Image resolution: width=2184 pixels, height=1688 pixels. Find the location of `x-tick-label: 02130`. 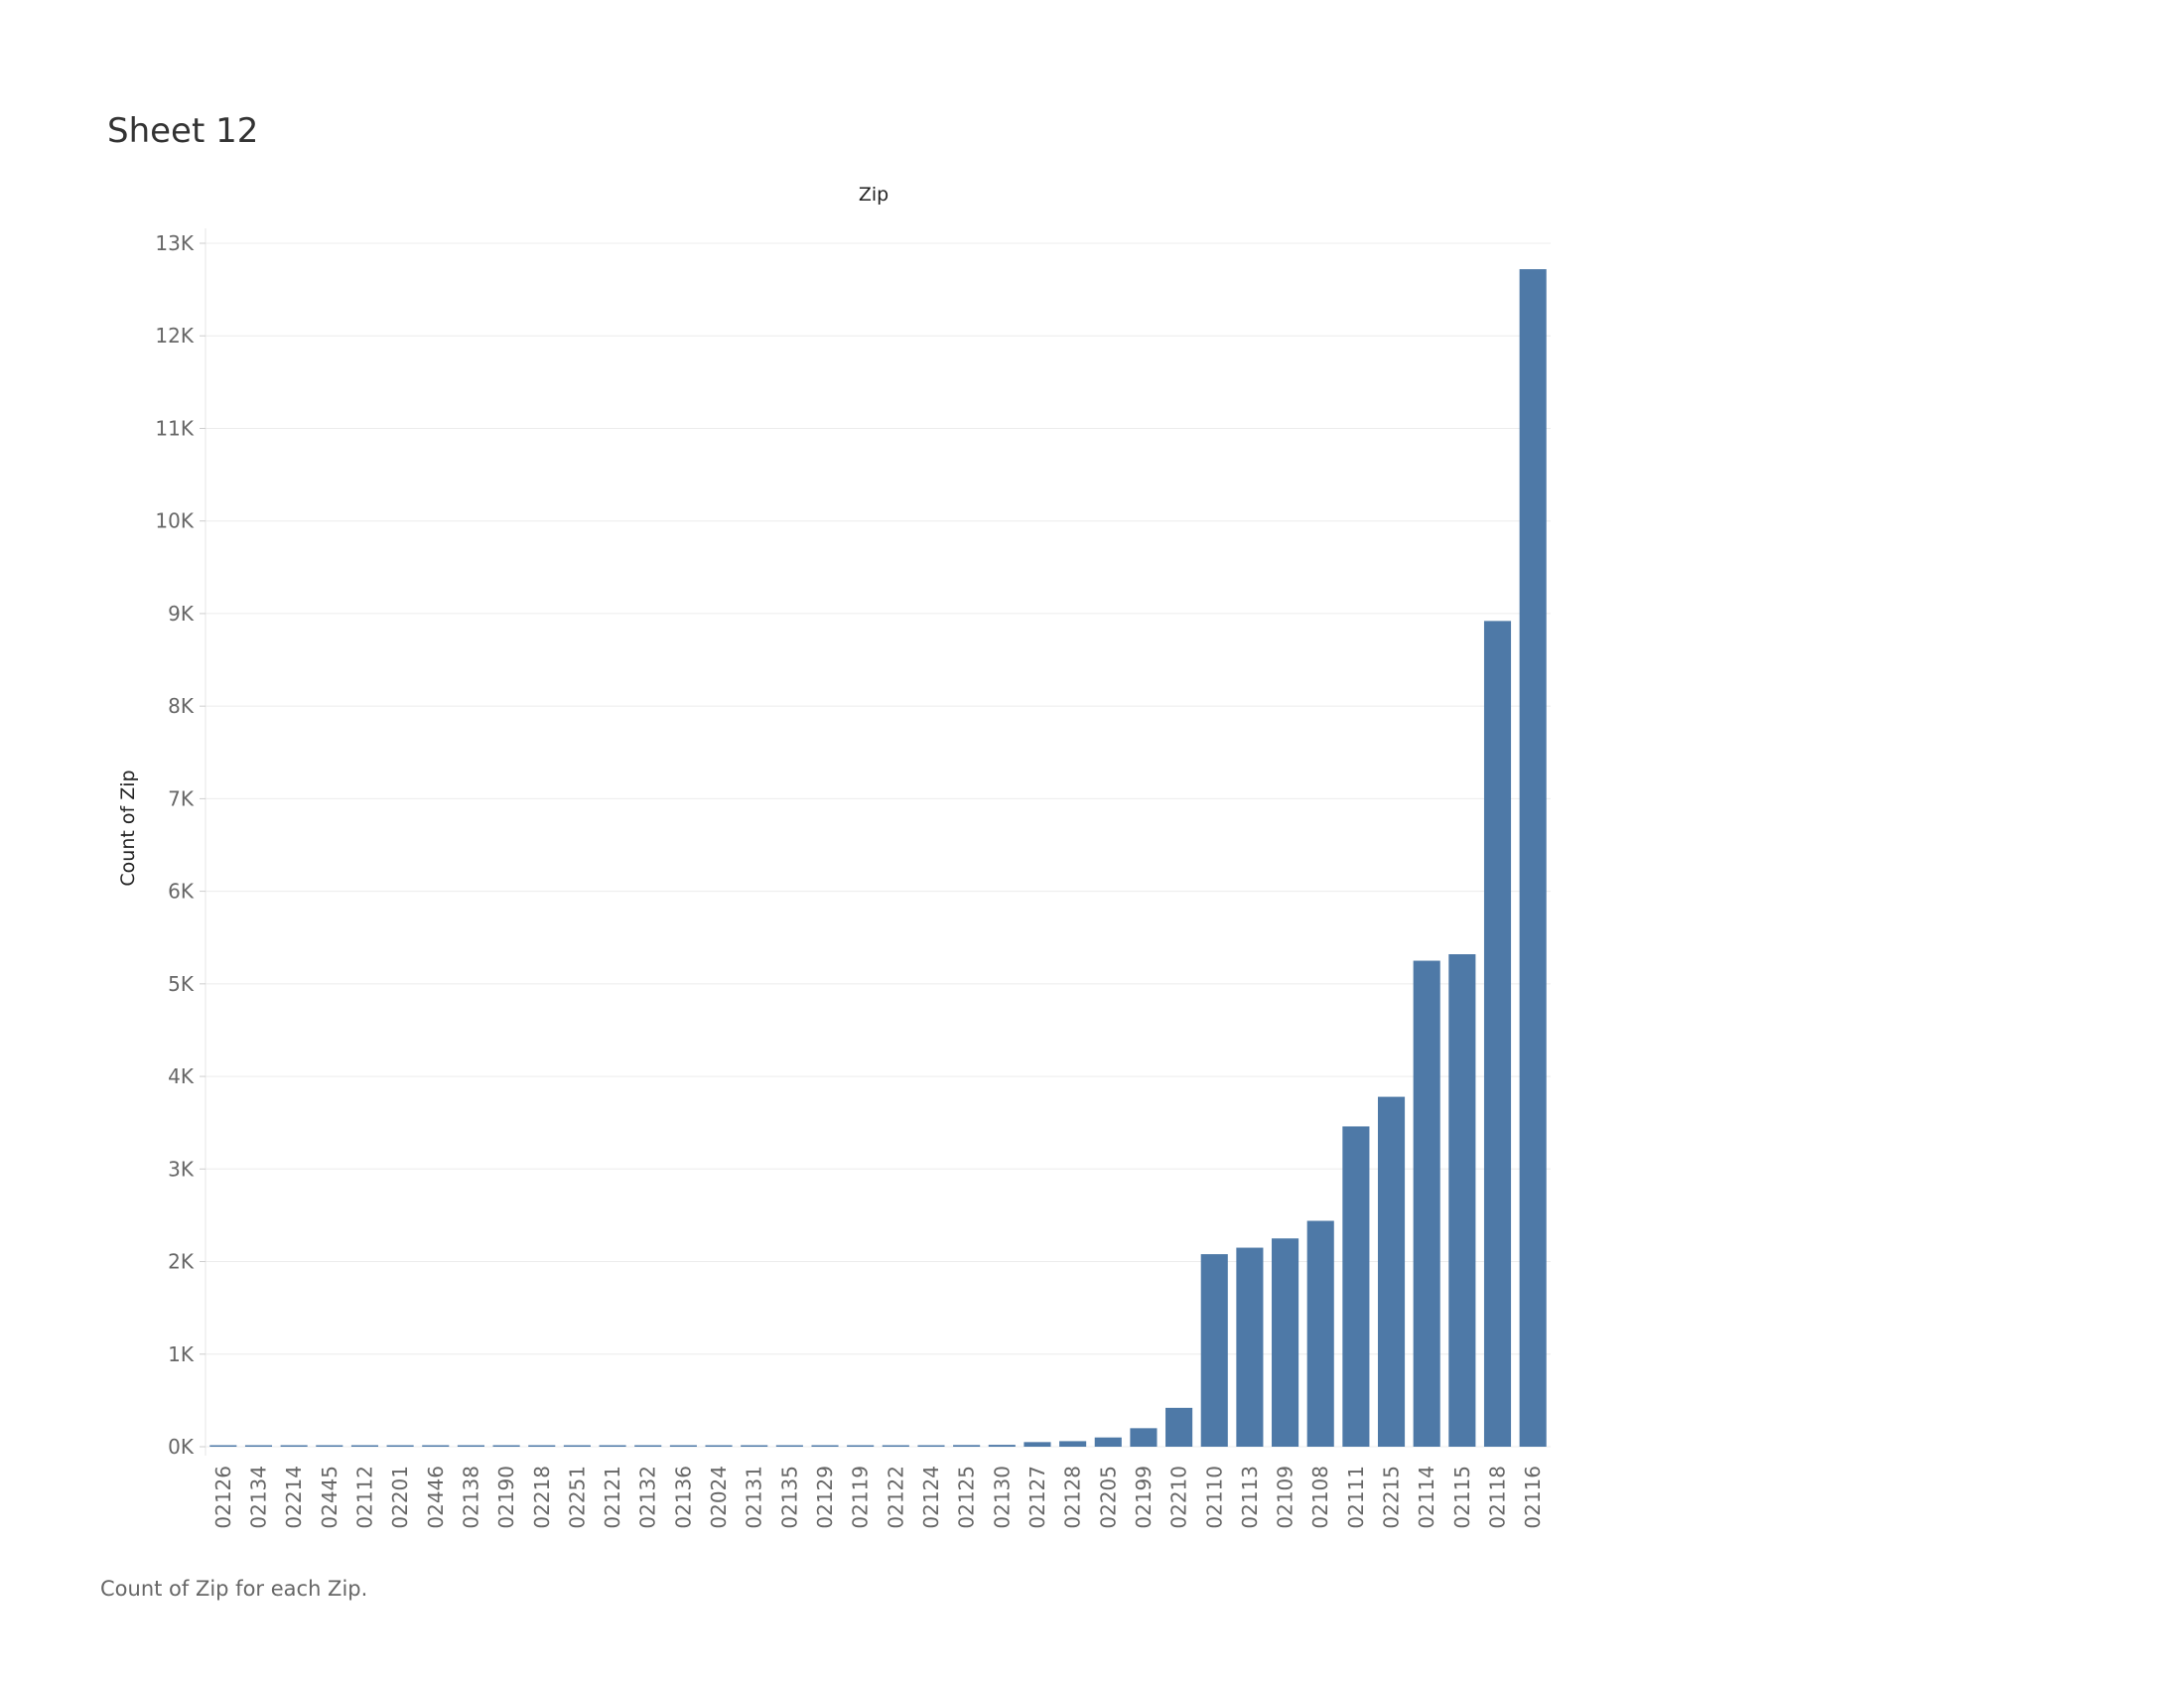

x-tick-label: 02130 is located at coordinates (1002, 1497).